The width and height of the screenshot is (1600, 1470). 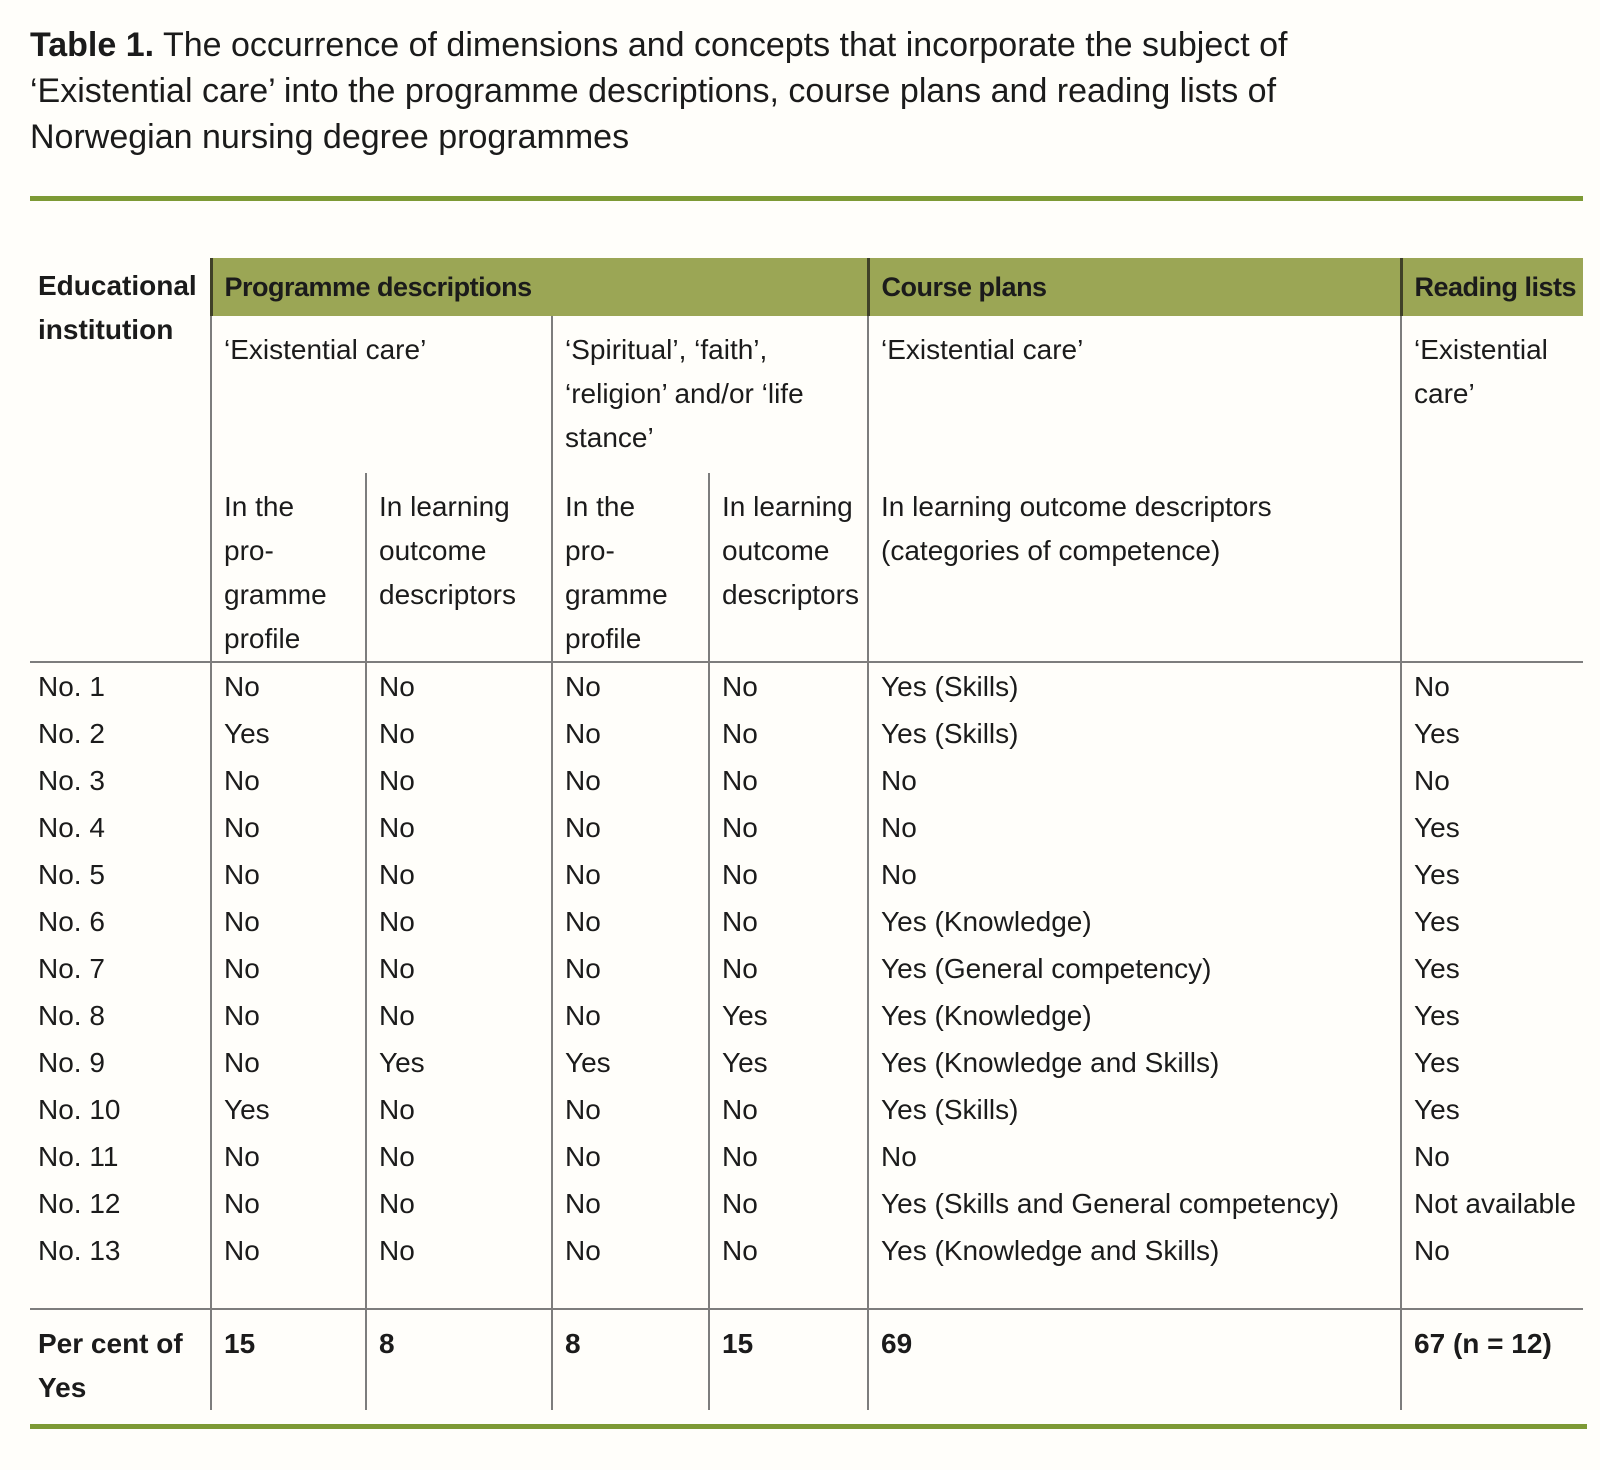 I want to click on table-row: No. 4 No No No No No Yes, so click(x=807, y=827).